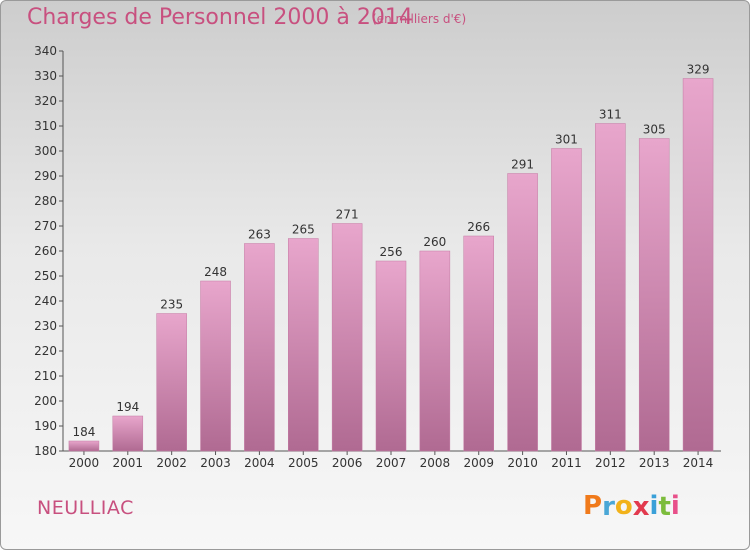 This screenshot has width=750, height=550. I want to click on data-label: 301, so click(566, 140).